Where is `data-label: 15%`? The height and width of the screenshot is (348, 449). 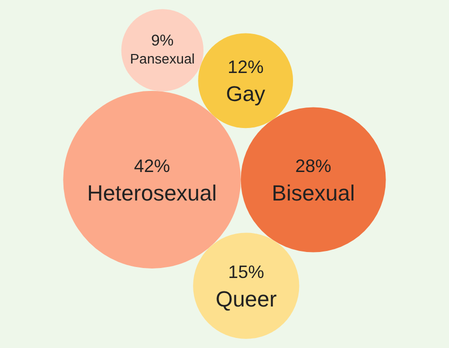
data-label: 15% is located at coordinates (246, 272).